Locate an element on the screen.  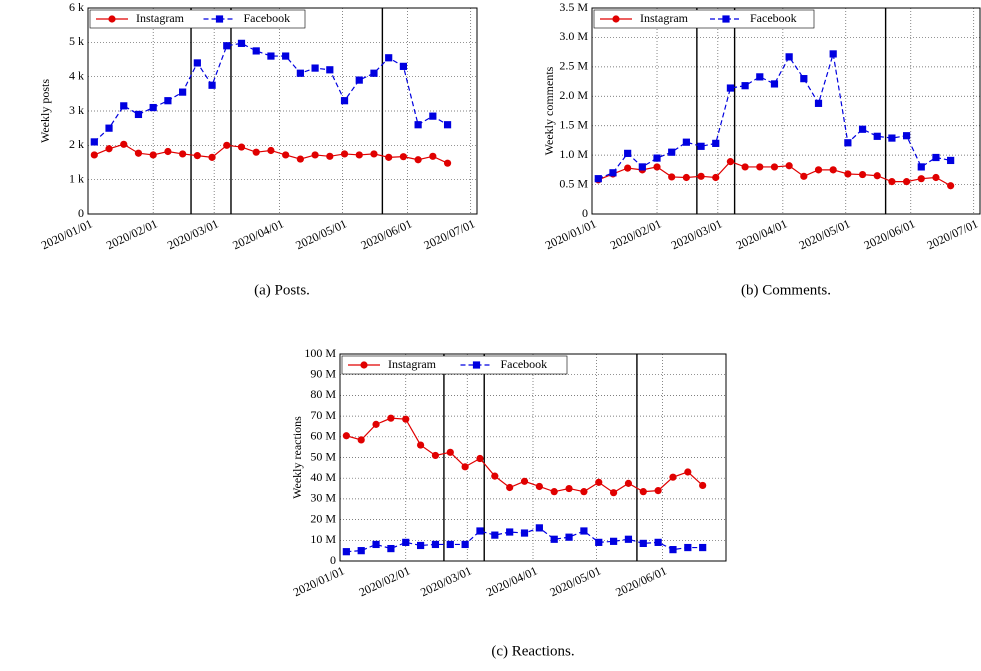
caption: (a) Posts. is located at coordinates (282, 290).